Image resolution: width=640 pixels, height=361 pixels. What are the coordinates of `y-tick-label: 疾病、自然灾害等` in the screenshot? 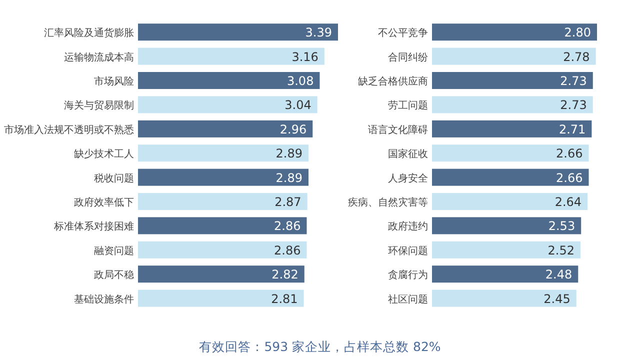 It's located at (388, 202).